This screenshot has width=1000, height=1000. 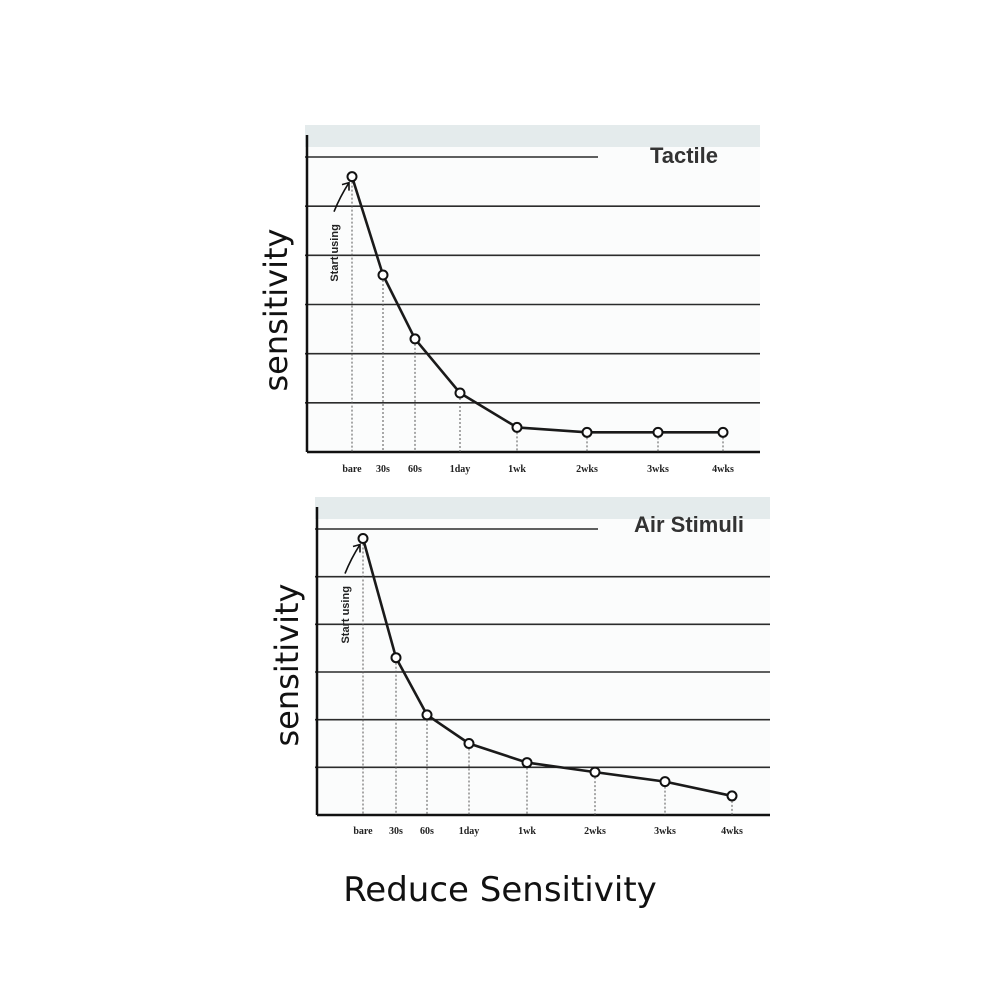 I want to click on figure-caption: Reduce Sensitivity, so click(x=500, y=890).